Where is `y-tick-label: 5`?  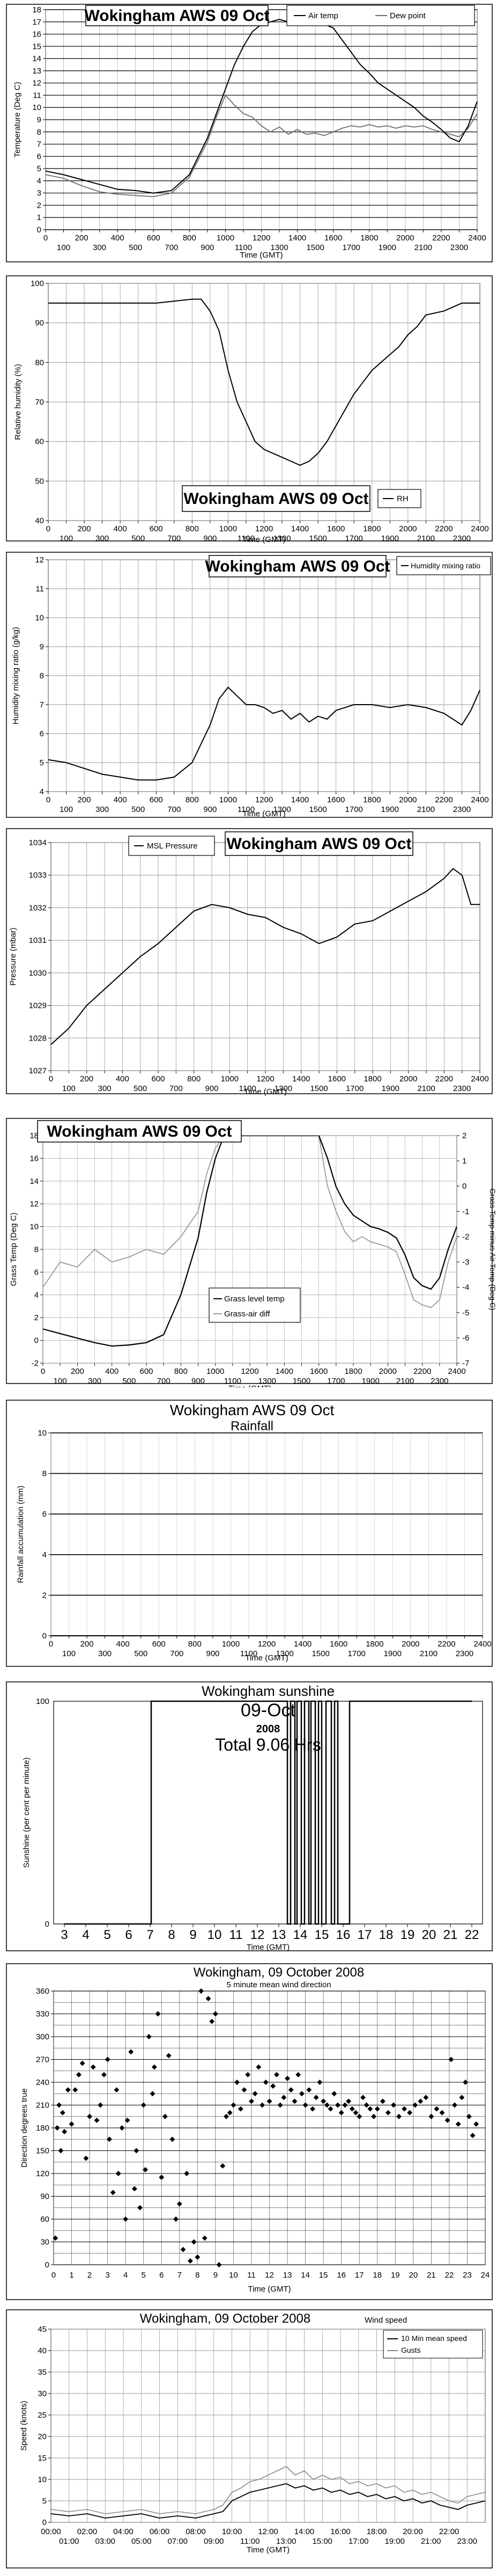
y-tick-label: 5 is located at coordinates (44, 2501).